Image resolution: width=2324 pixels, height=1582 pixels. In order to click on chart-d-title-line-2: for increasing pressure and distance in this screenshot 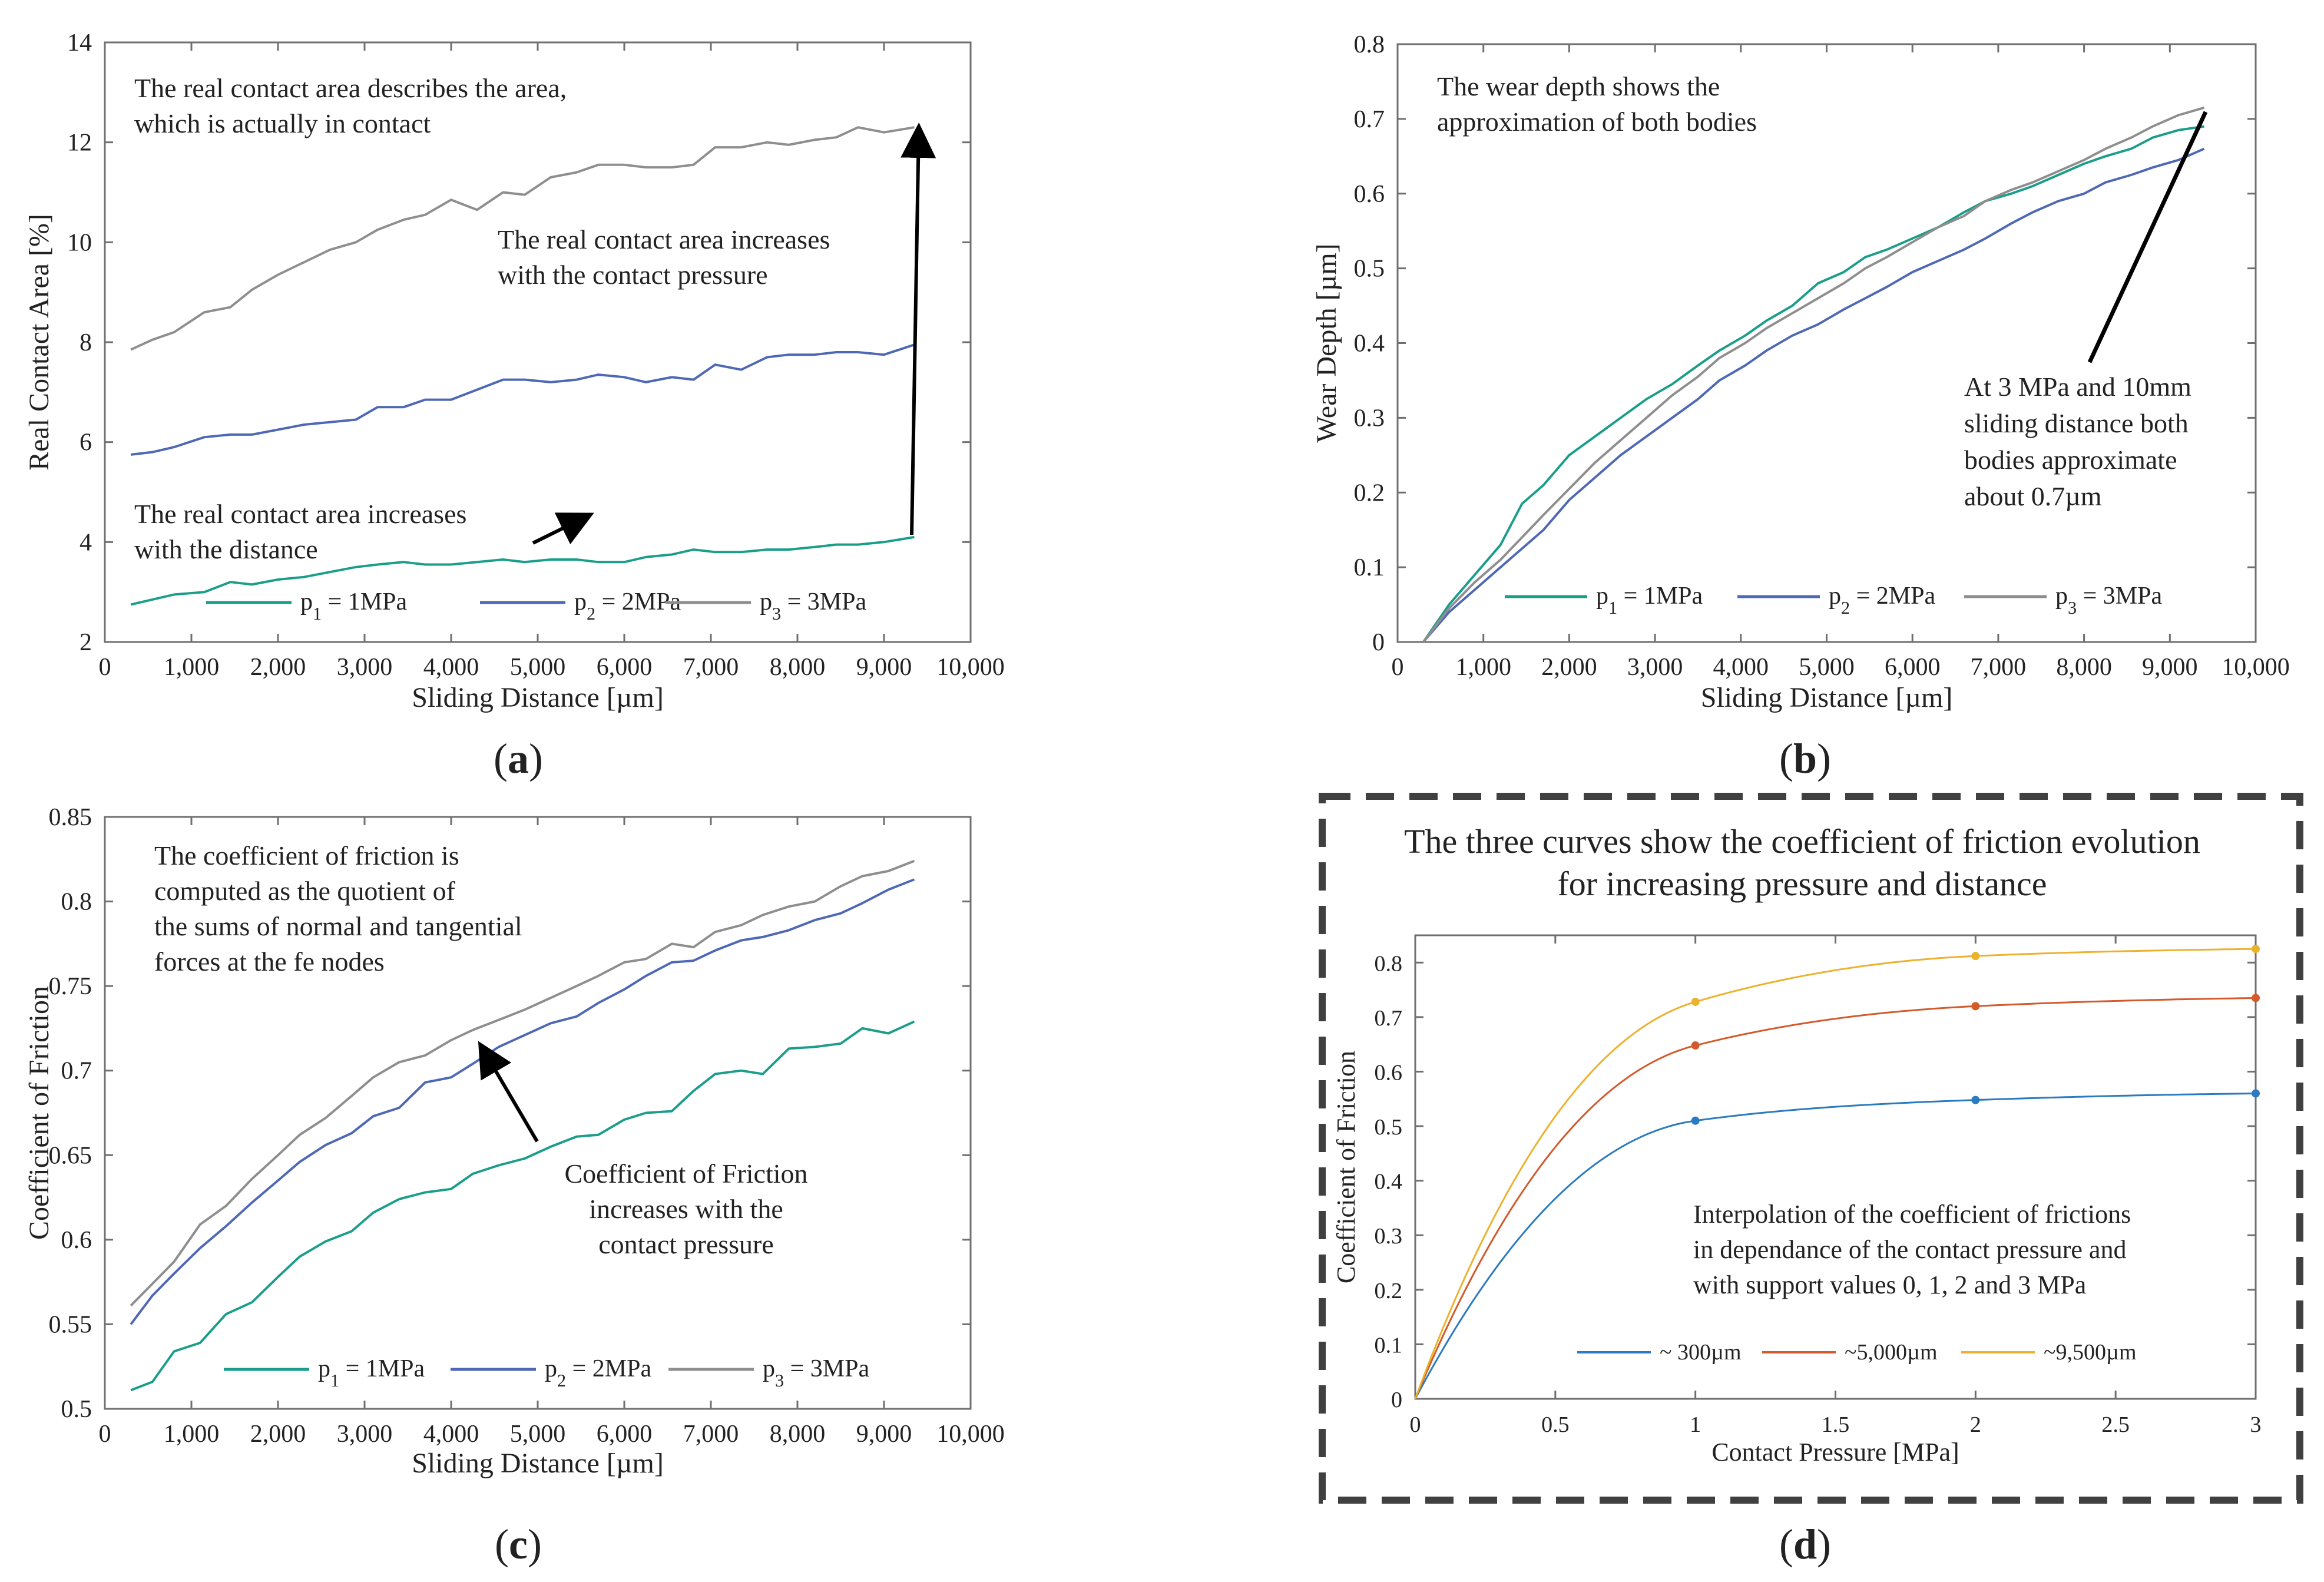, I will do `click(1802, 884)`.